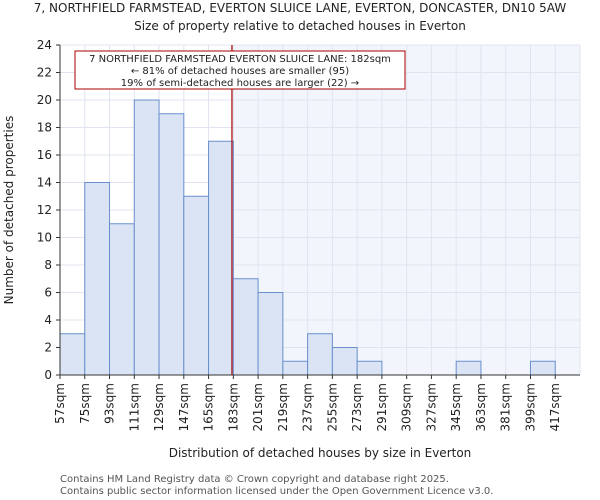  What do you see at coordinates (233, 407) in the screenshot?
I see `x-tick-label: 183sqm` at bounding box center [233, 407].